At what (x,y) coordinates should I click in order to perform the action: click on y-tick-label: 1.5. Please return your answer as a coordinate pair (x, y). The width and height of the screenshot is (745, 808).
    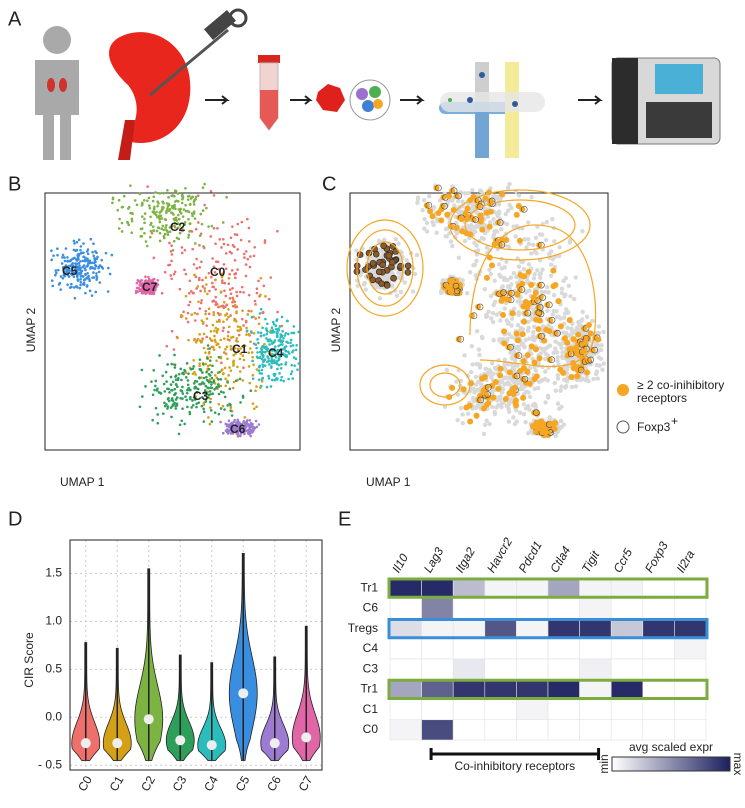
    Looking at the image, I should click on (53, 573).